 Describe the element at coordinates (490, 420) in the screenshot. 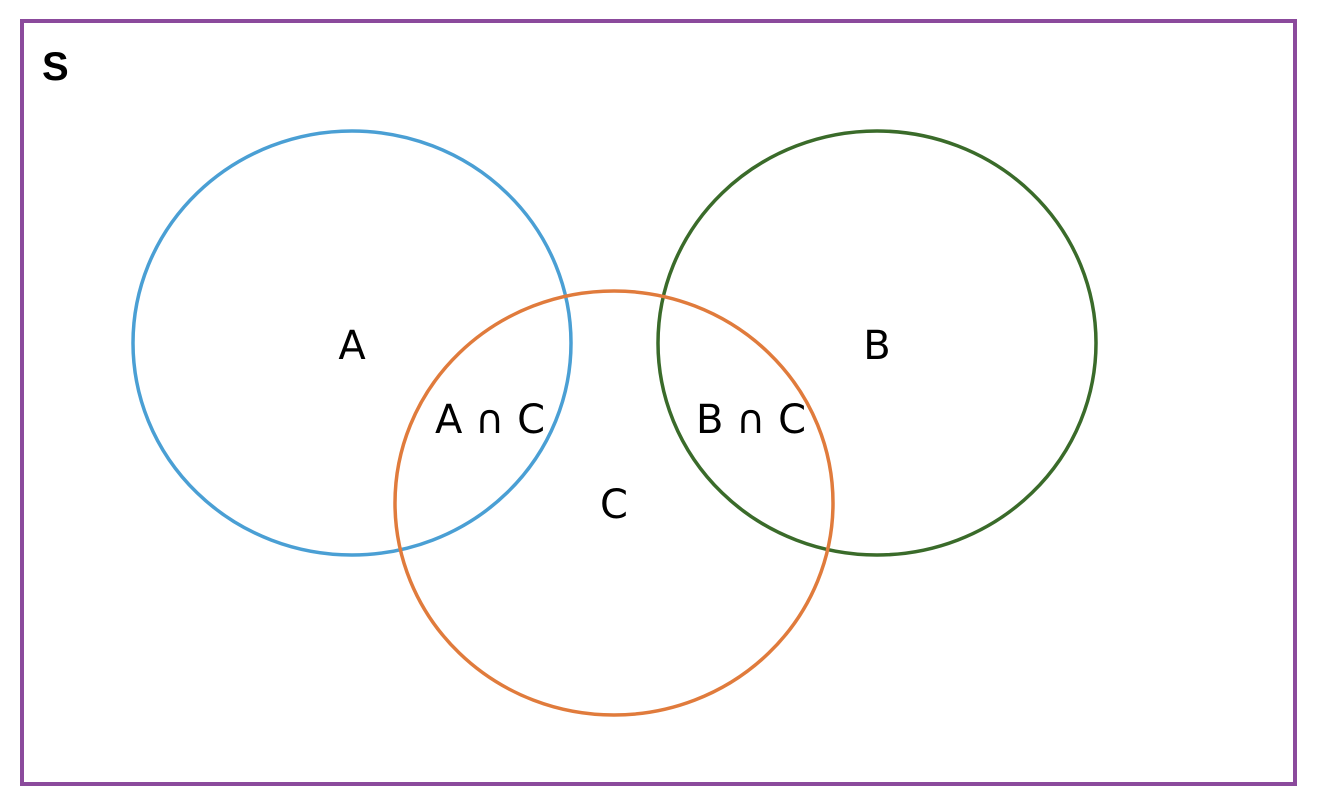

I see `intersection-a-c-label: A ∩ C` at that location.